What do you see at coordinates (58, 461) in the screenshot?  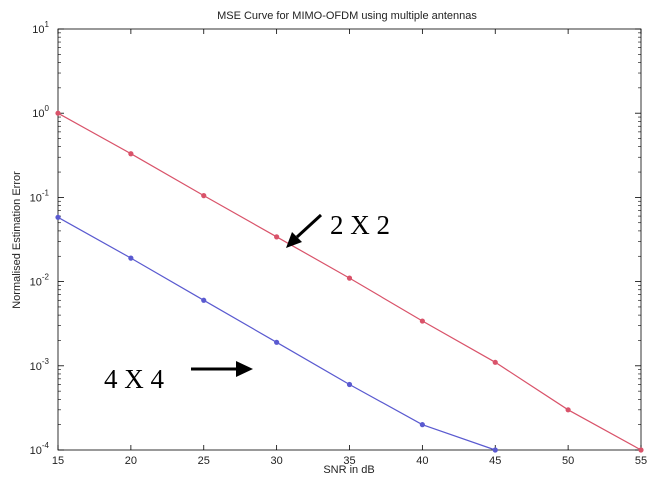 I see `x-tick-label: 15` at bounding box center [58, 461].